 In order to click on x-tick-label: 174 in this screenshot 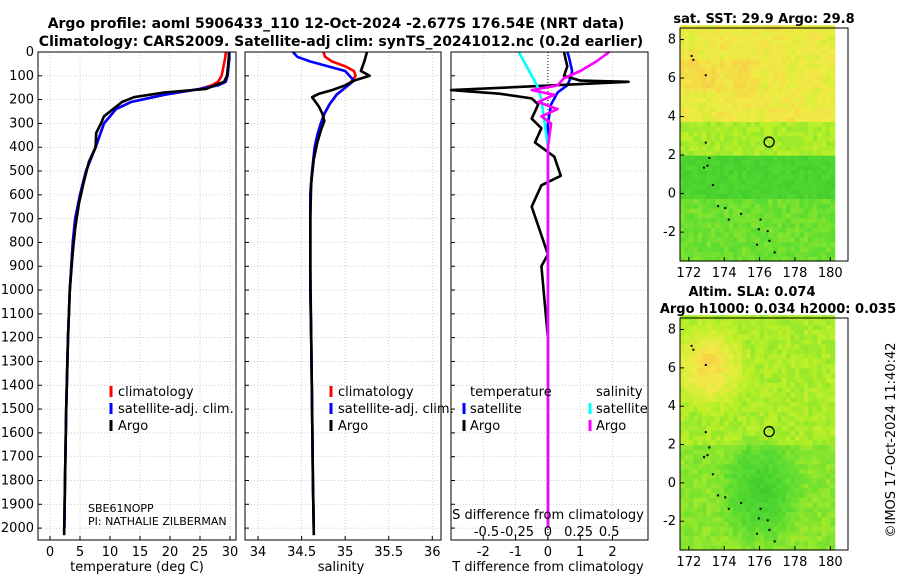, I will do `click(724, 273)`.